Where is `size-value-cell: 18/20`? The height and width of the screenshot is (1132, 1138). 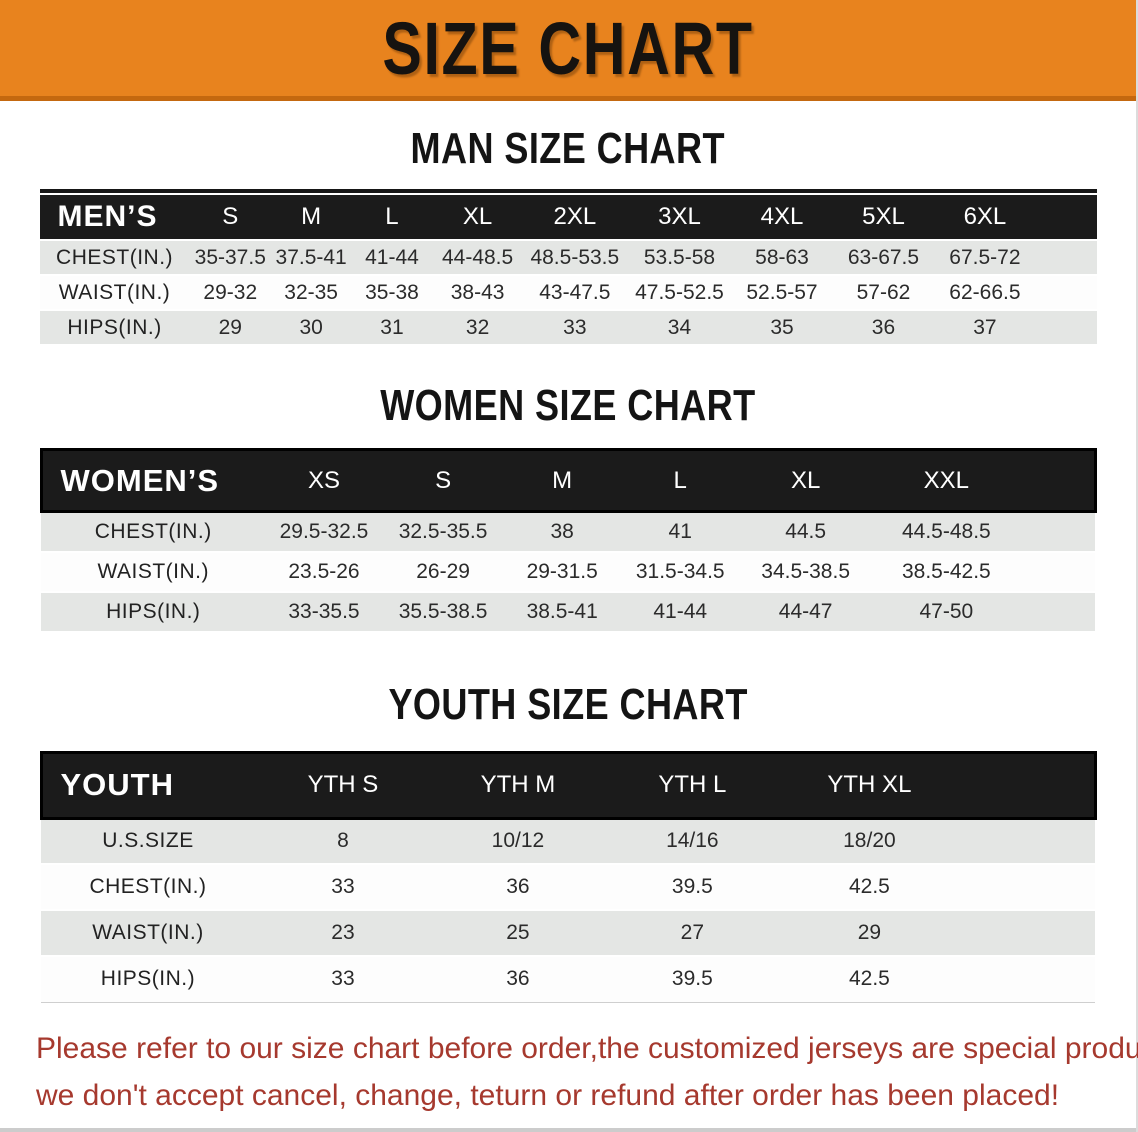
size-value-cell: 18/20 is located at coordinates (869, 841).